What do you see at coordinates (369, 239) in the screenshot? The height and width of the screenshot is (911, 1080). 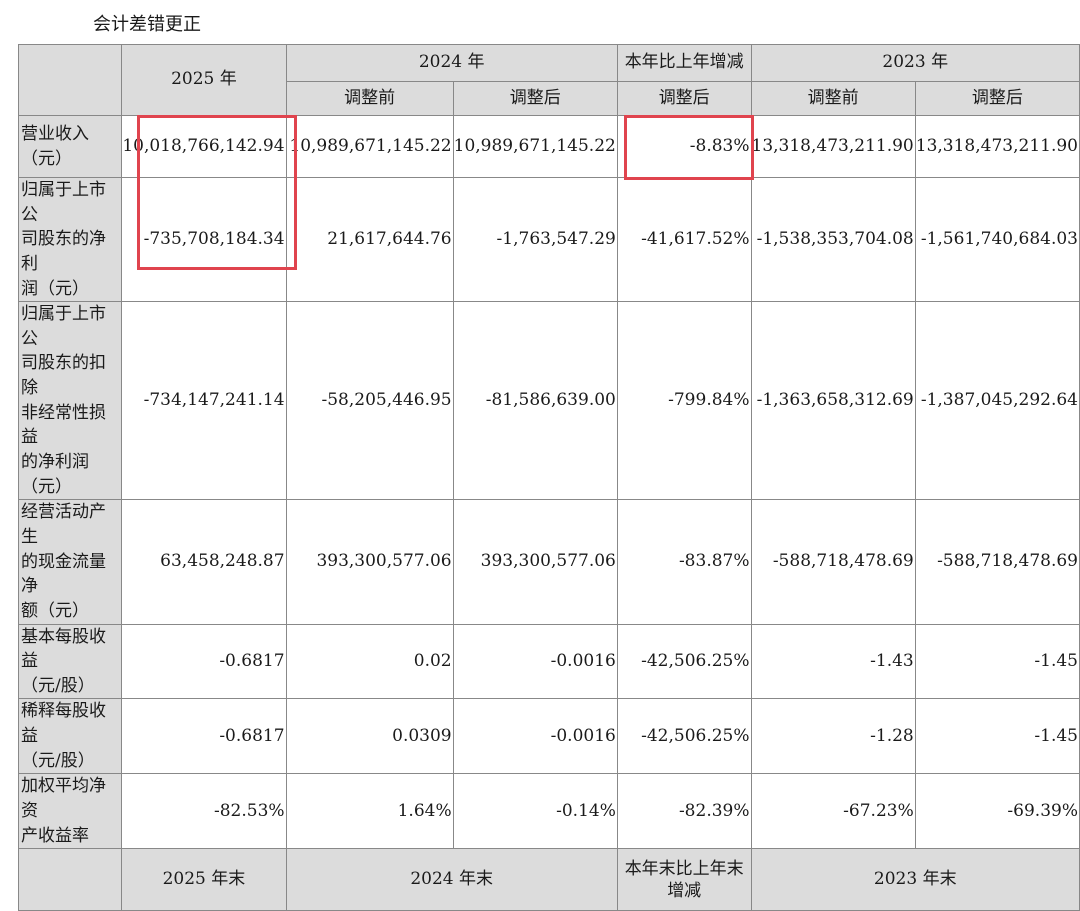 I see `table-cell: 21,617,644.76` at bounding box center [369, 239].